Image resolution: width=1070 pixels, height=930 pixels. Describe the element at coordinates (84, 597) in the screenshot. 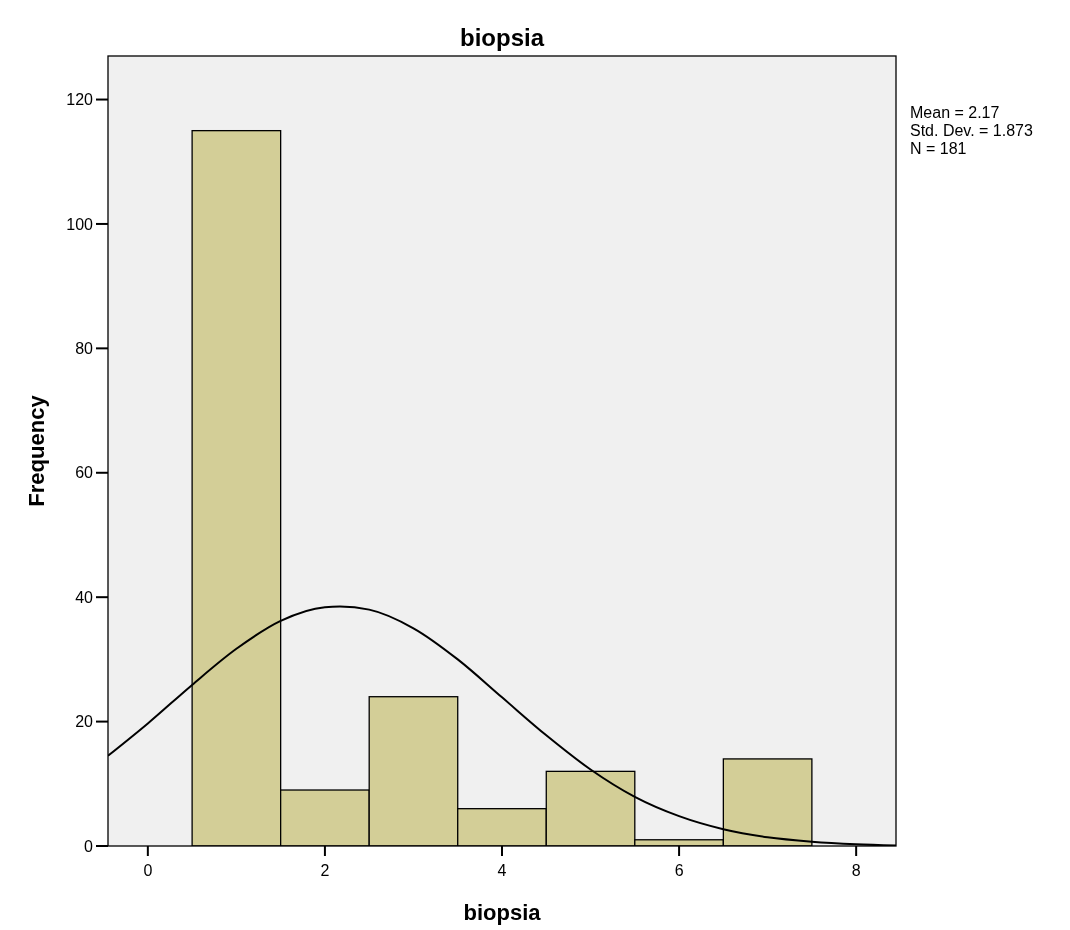

I see `y-tick-label: 40` at that location.